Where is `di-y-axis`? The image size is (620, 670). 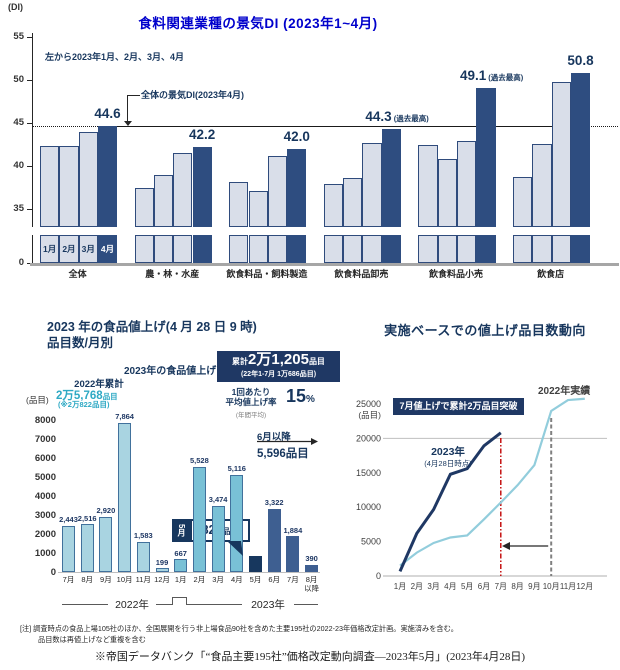
di-y-axis is located at coordinates (33, 130).